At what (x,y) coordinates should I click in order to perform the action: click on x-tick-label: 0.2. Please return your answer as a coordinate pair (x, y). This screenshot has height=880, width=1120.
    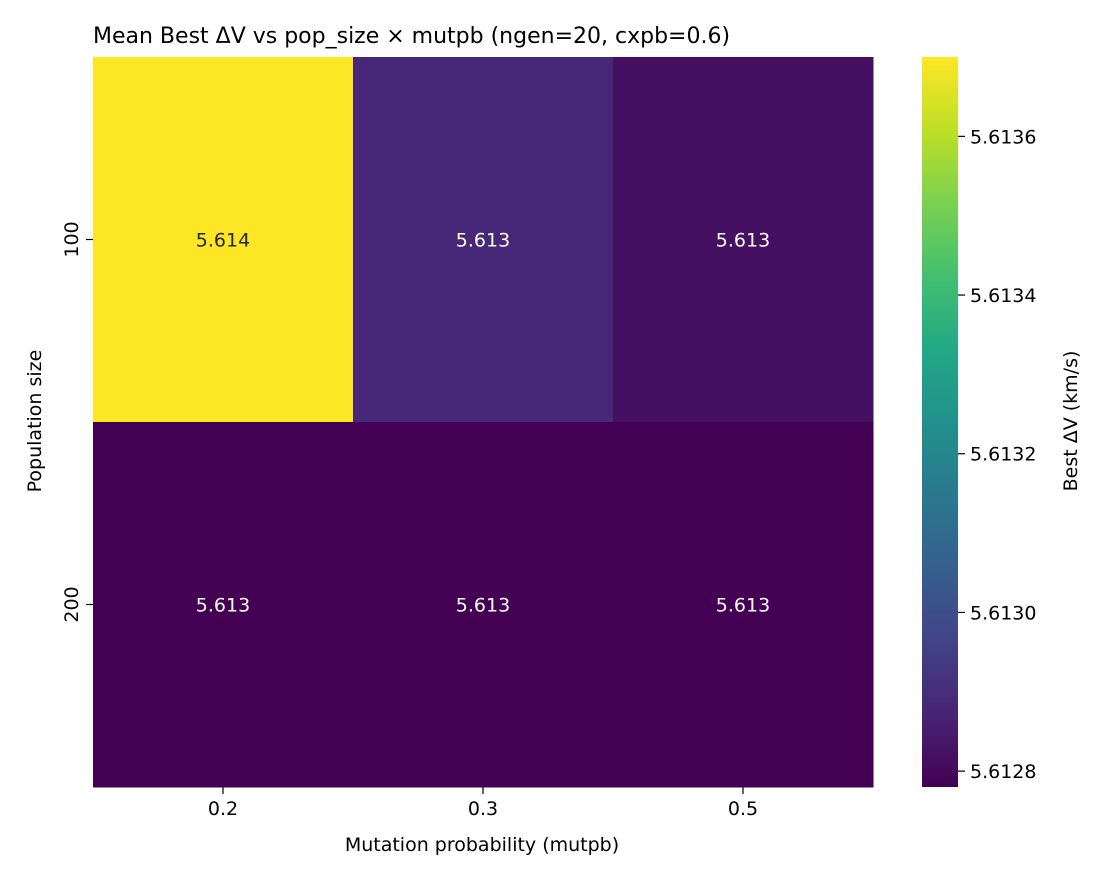
    Looking at the image, I should click on (223, 809).